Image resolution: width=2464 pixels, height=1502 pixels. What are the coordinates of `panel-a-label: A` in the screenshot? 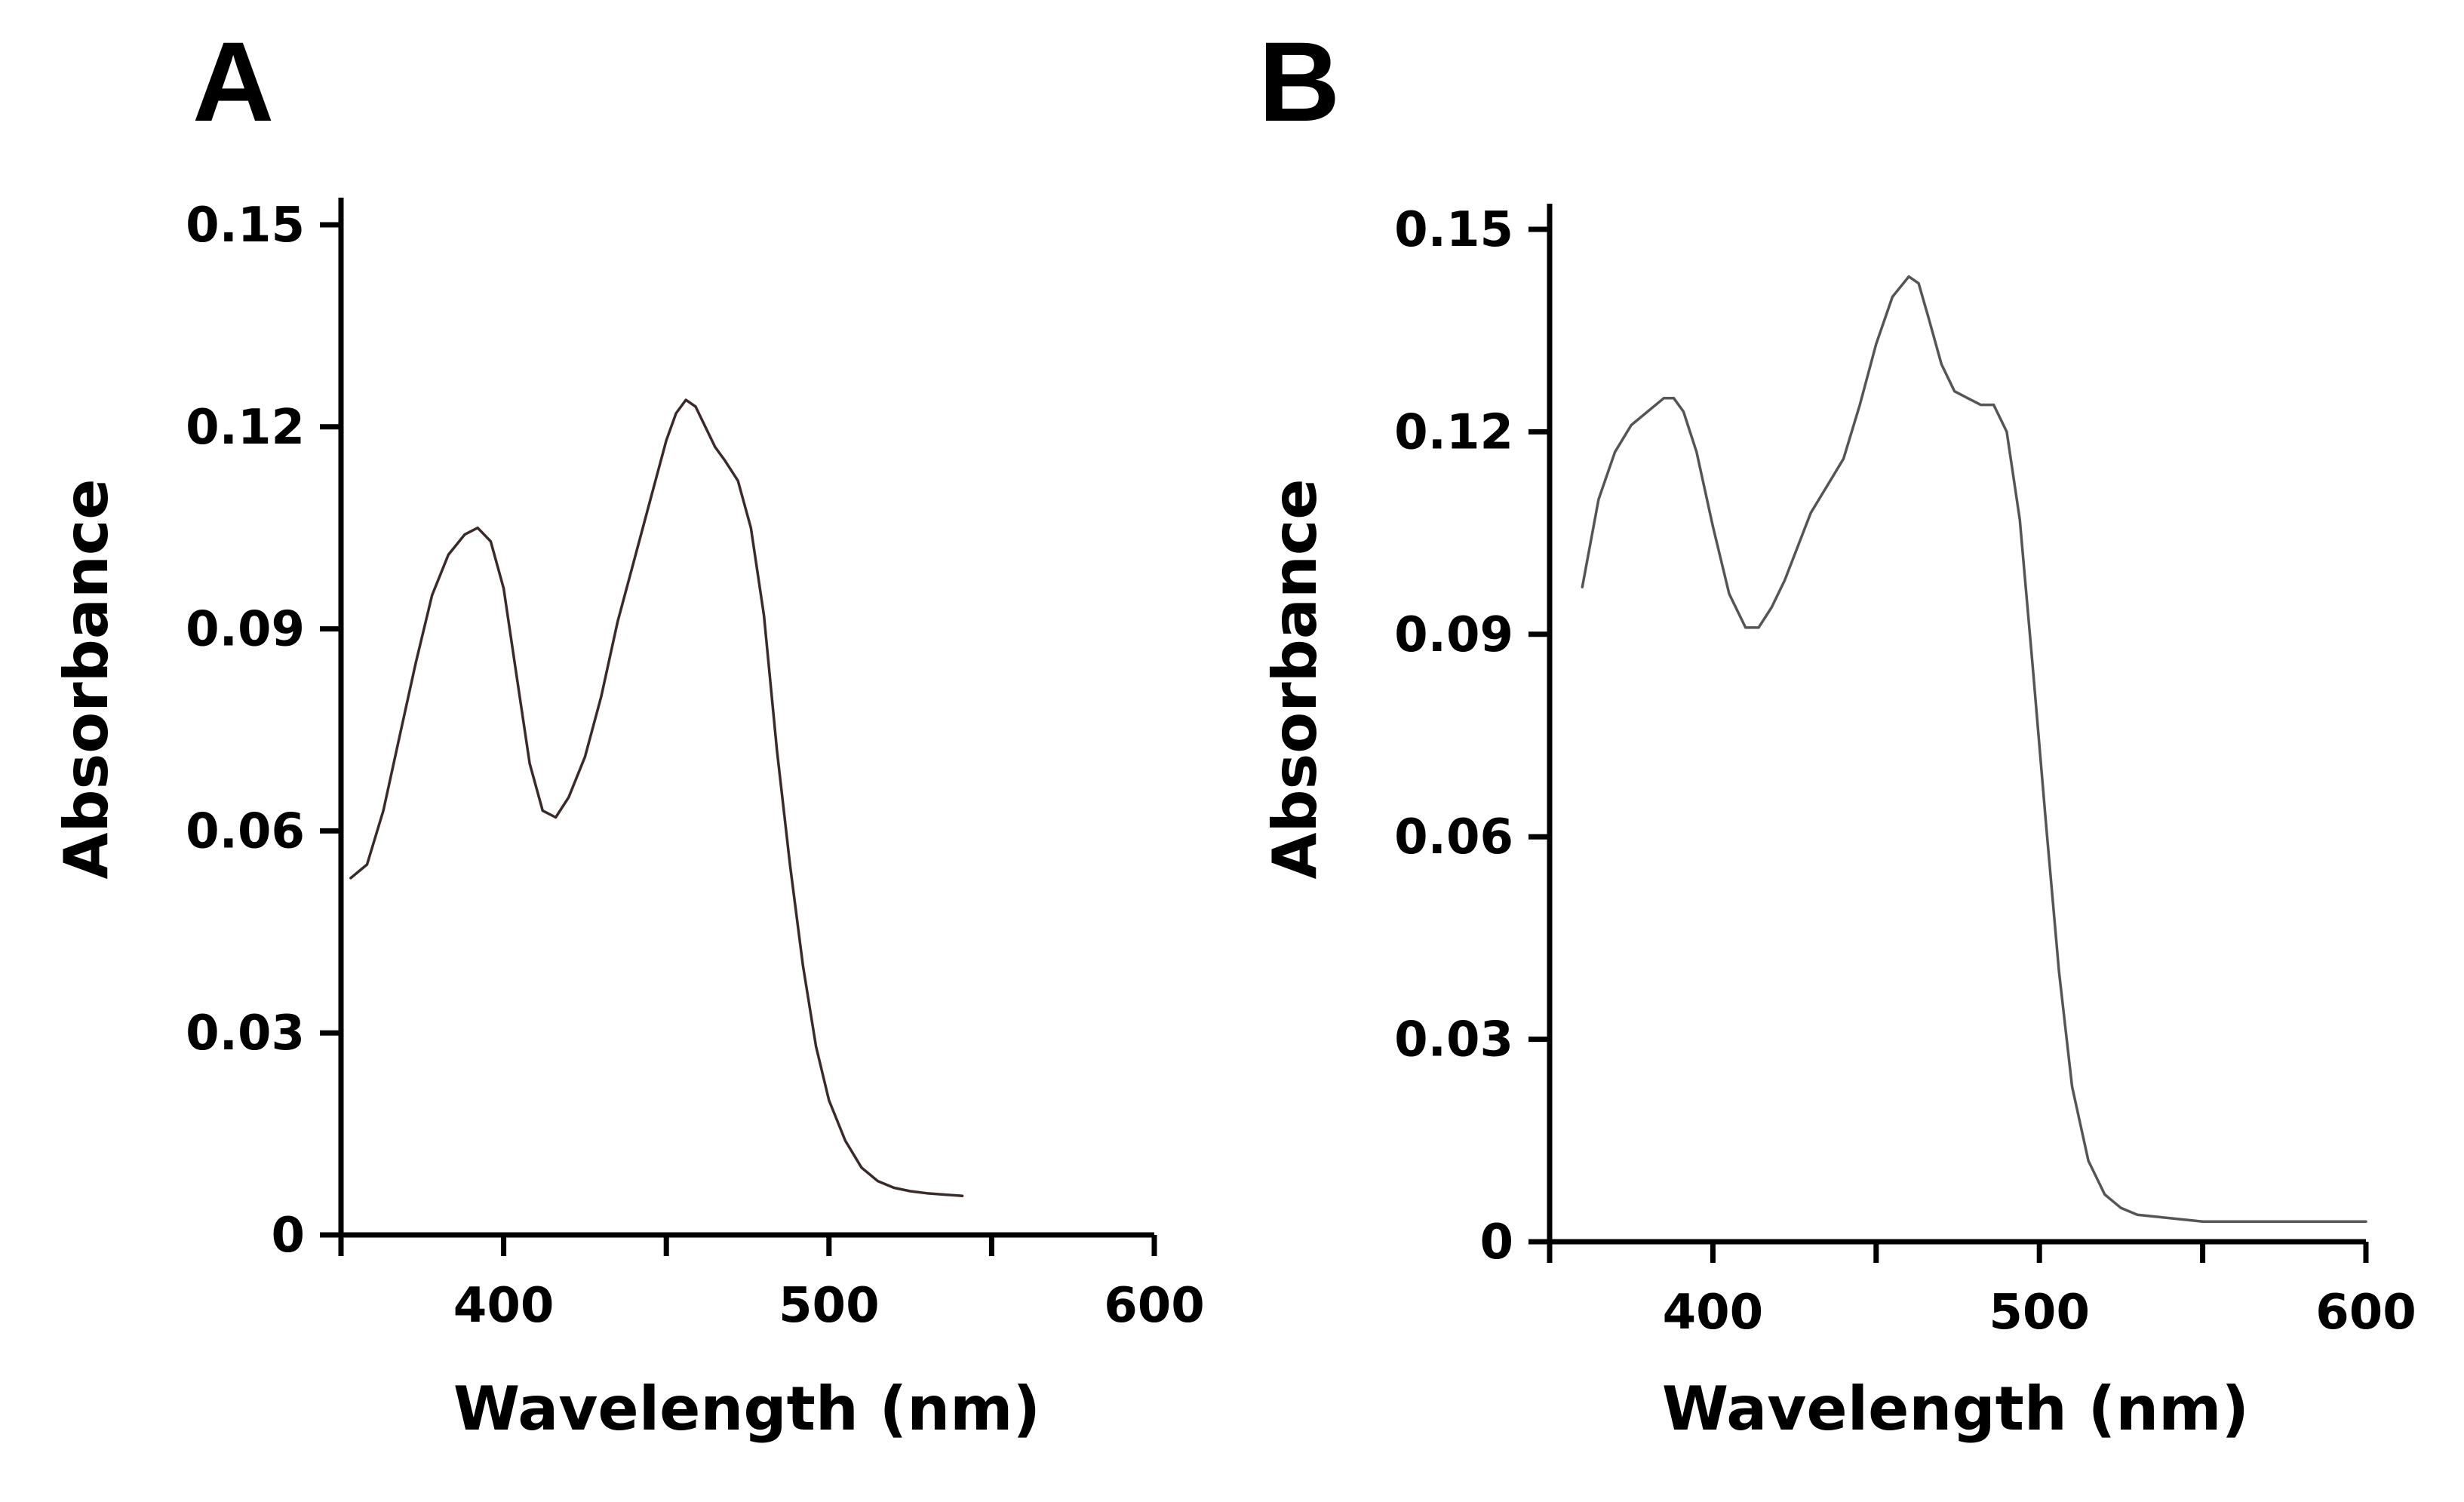 It's located at (233, 81).